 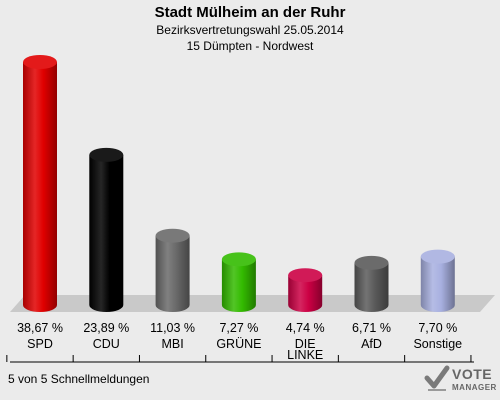 I want to click on logo-line-1: VOTE, so click(x=472, y=374).